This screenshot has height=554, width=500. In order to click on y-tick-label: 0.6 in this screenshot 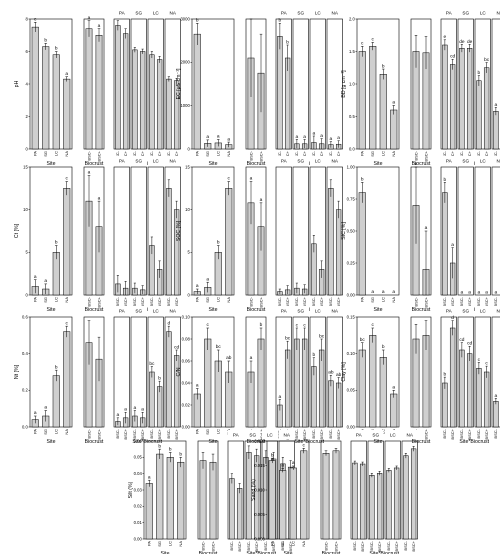, I will do `click(25, 316)`.